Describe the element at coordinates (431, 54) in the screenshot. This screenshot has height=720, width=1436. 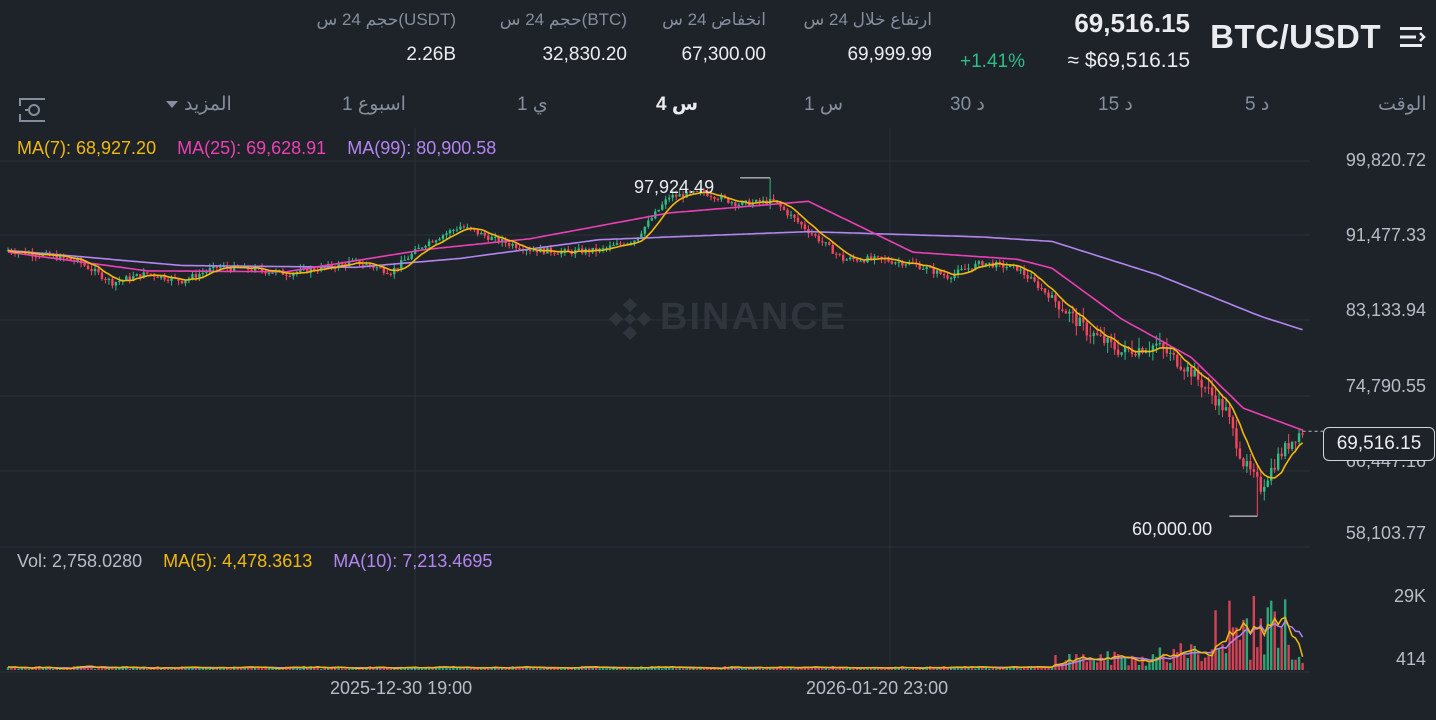
I see `stat-value: 2.26B` at that location.